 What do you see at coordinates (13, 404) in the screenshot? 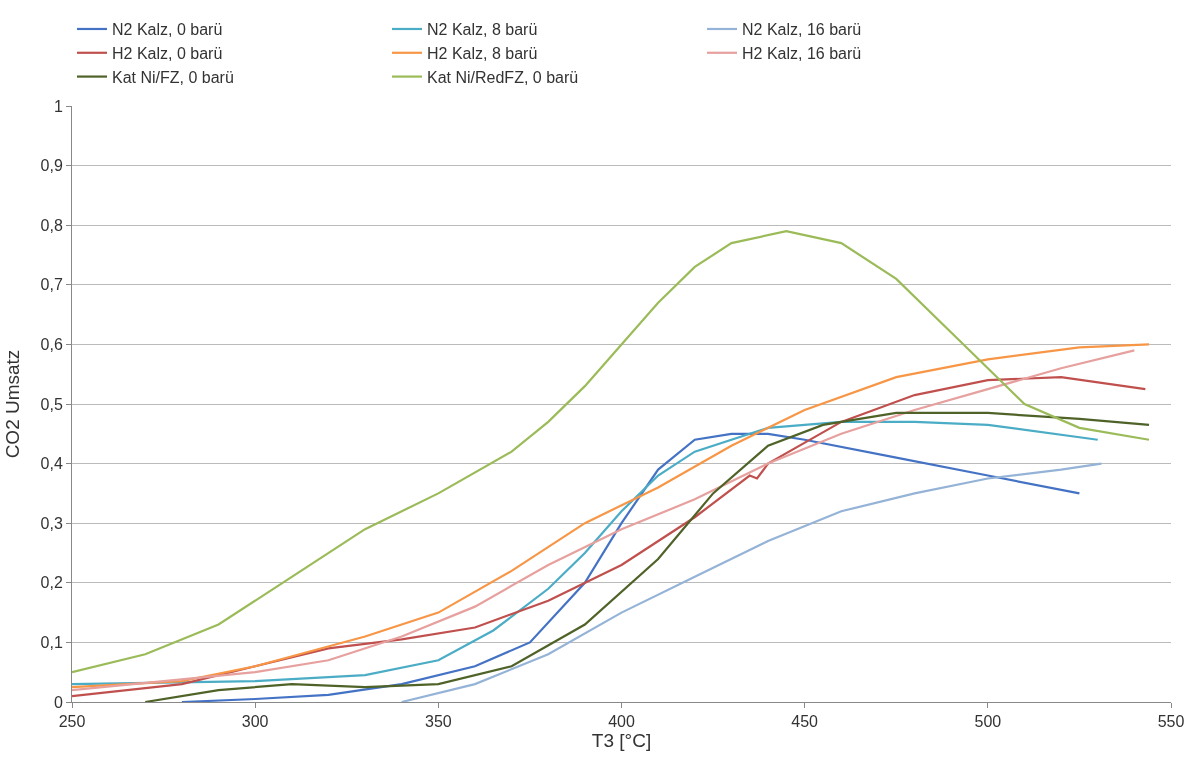
I see `y-axis-title: CO2 Umsatz` at bounding box center [13, 404].